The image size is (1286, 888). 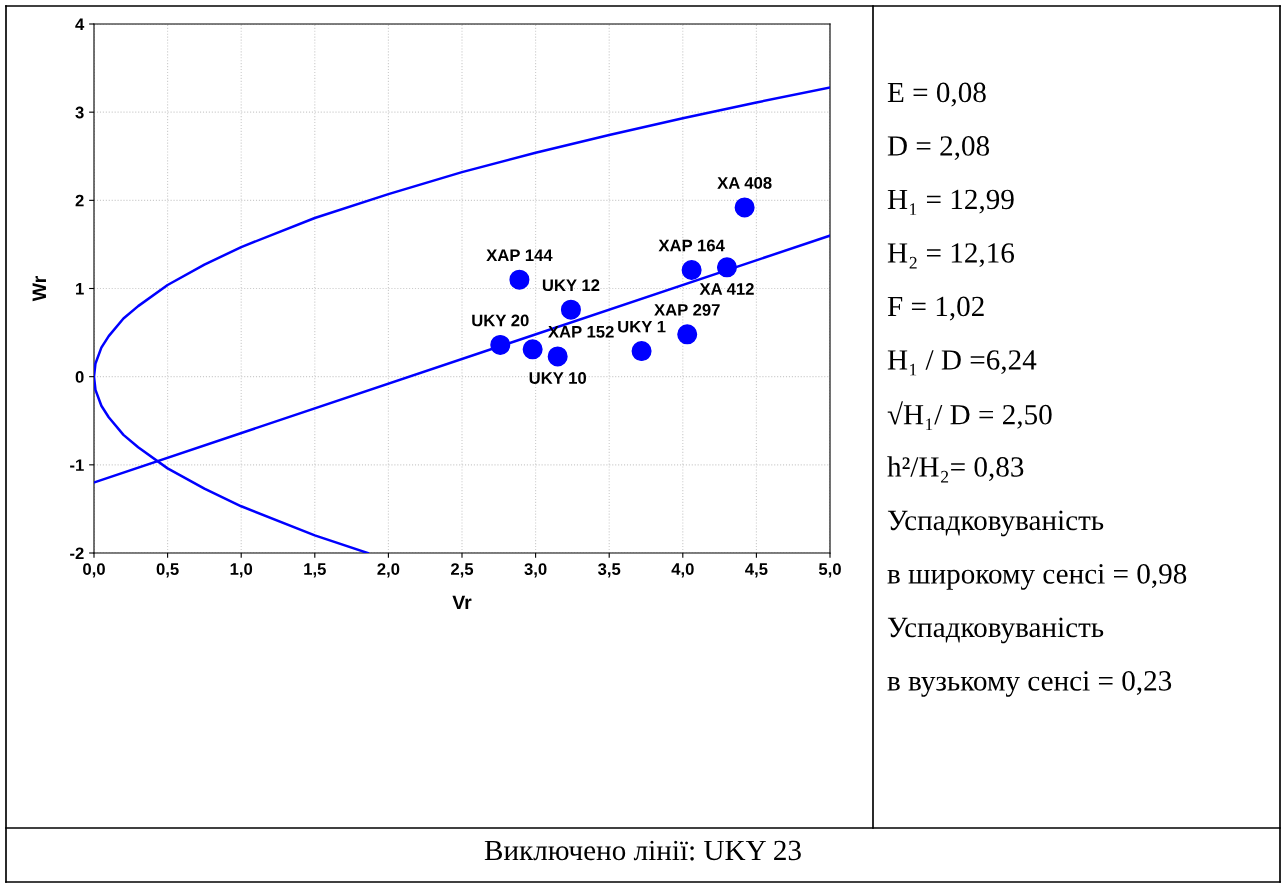 I want to click on annotation: UKY 20, so click(x=500, y=320).